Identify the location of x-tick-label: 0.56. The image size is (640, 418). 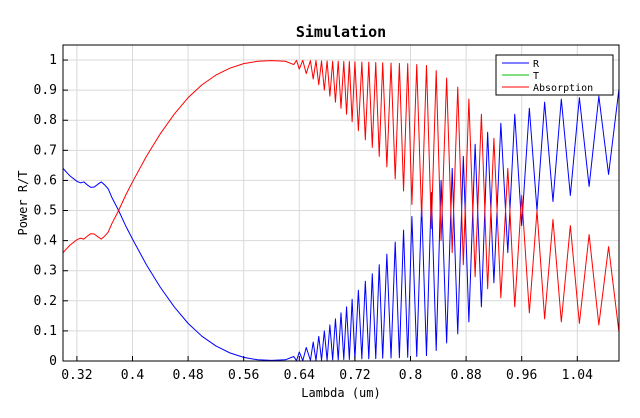
(243, 375).